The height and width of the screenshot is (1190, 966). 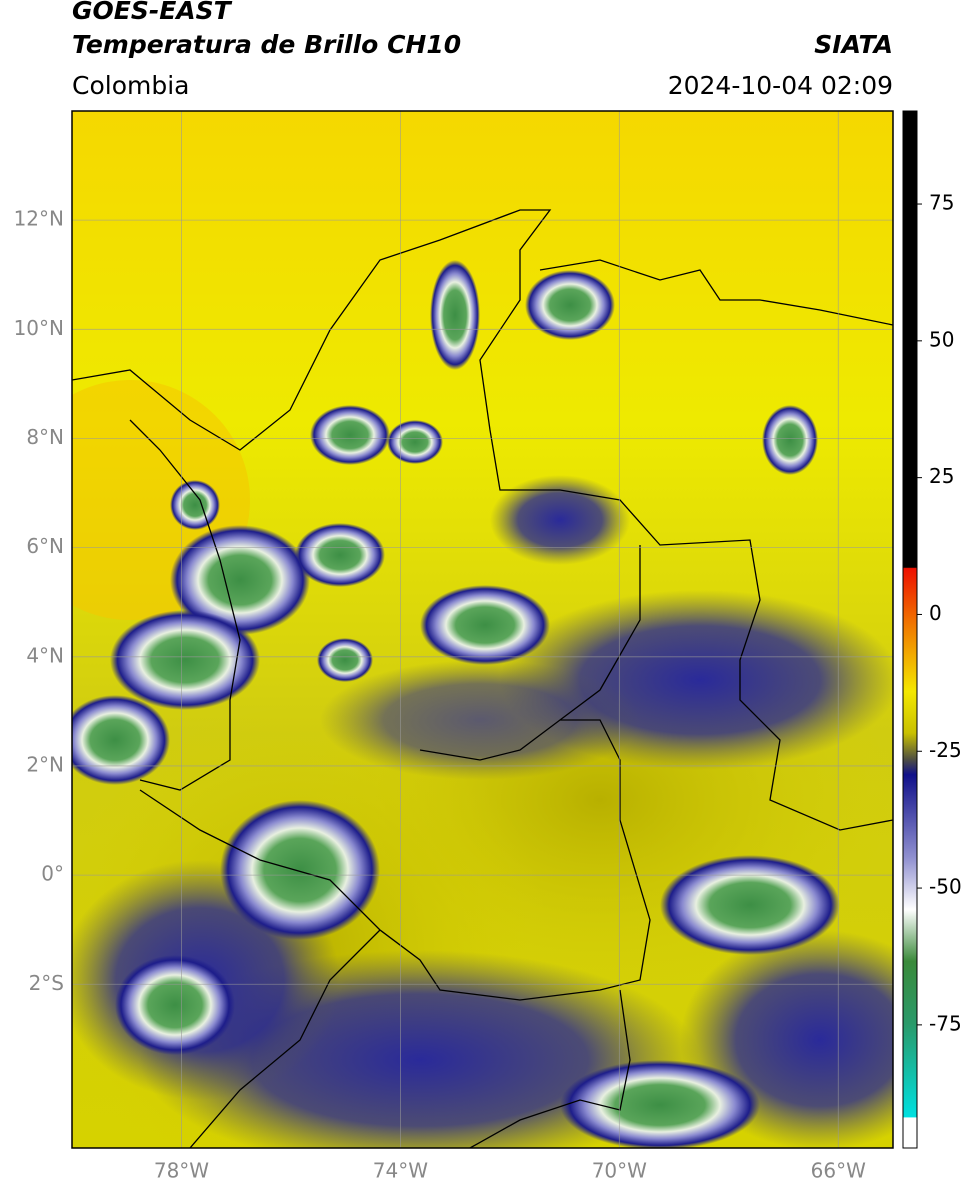 What do you see at coordinates (46, 983) in the screenshot?
I see `lat-tick-label: 2°S` at bounding box center [46, 983].